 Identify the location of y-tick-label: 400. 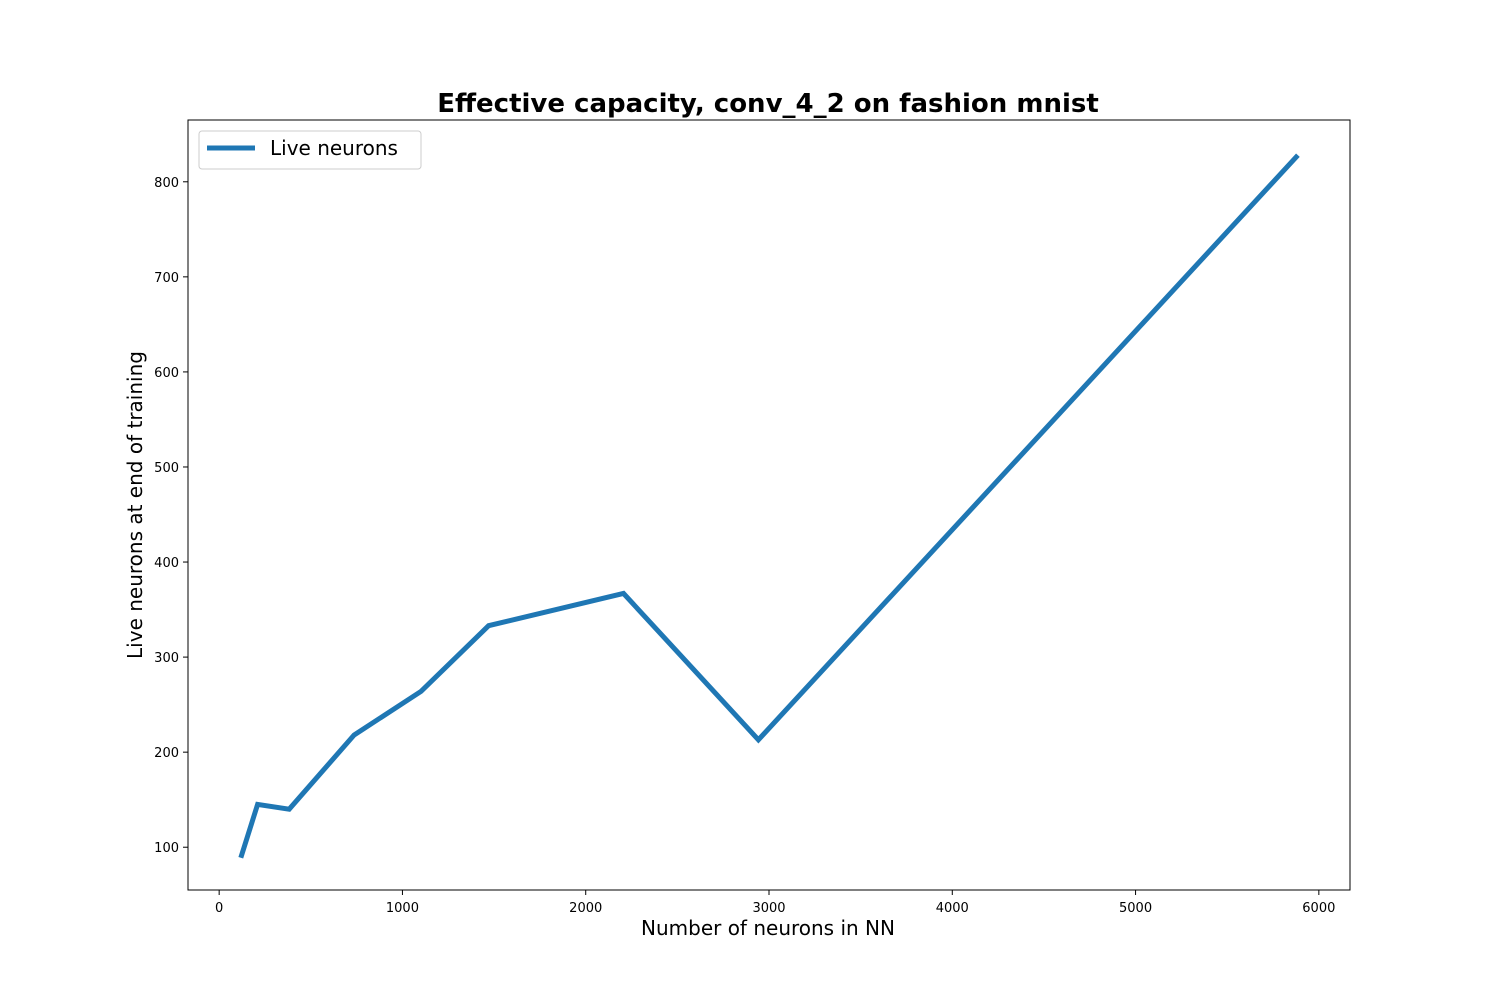
(166, 563).